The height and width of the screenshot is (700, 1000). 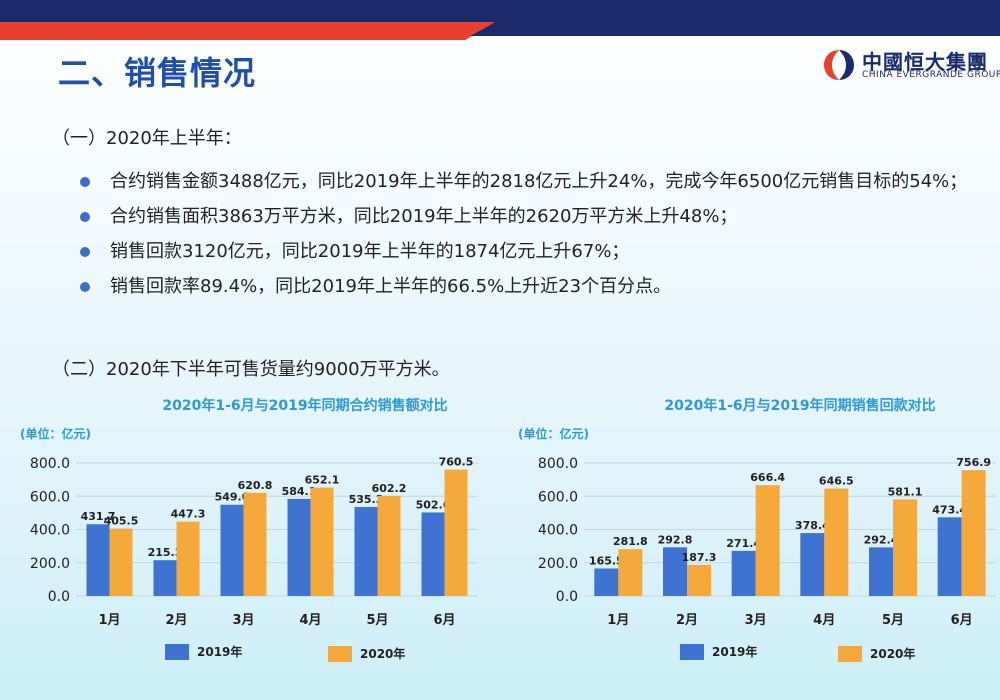 What do you see at coordinates (157, 73) in the screenshot?
I see `page-title: 二、销售情况` at bounding box center [157, 73].